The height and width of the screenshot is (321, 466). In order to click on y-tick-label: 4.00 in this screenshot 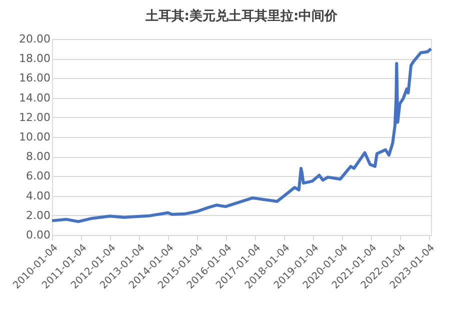, I will do `click(38, 195)`.